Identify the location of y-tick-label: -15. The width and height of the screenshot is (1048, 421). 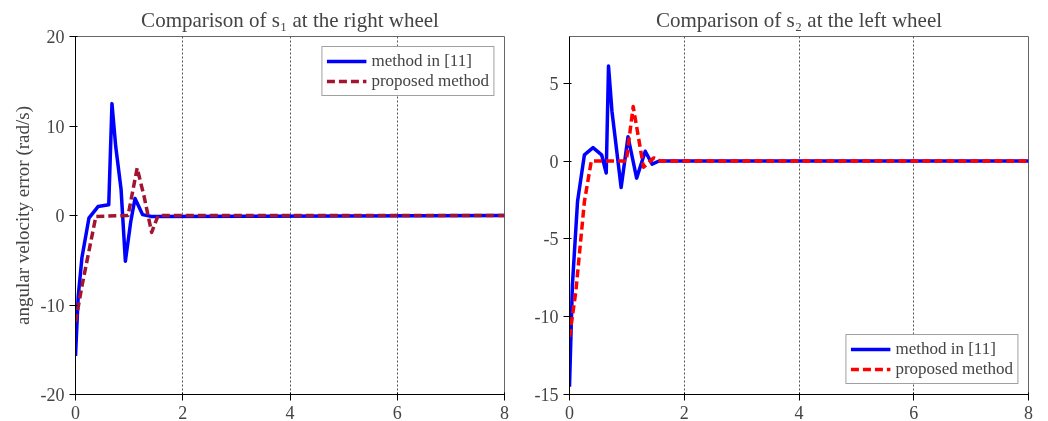
(546, 395).